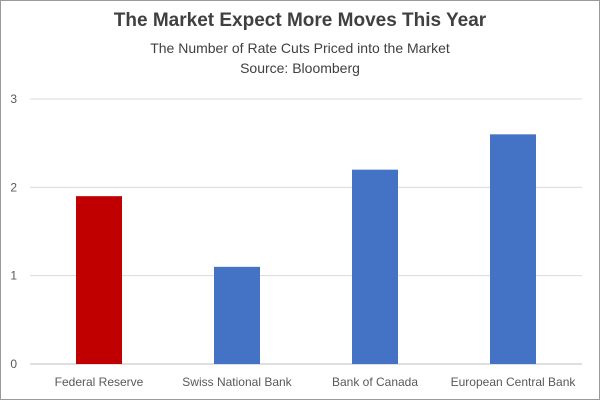  What do you see at coordinates (514, 382) in the screenshot?
I see `x-tick-label: European Central Bank` at bounding box center [514, 382].